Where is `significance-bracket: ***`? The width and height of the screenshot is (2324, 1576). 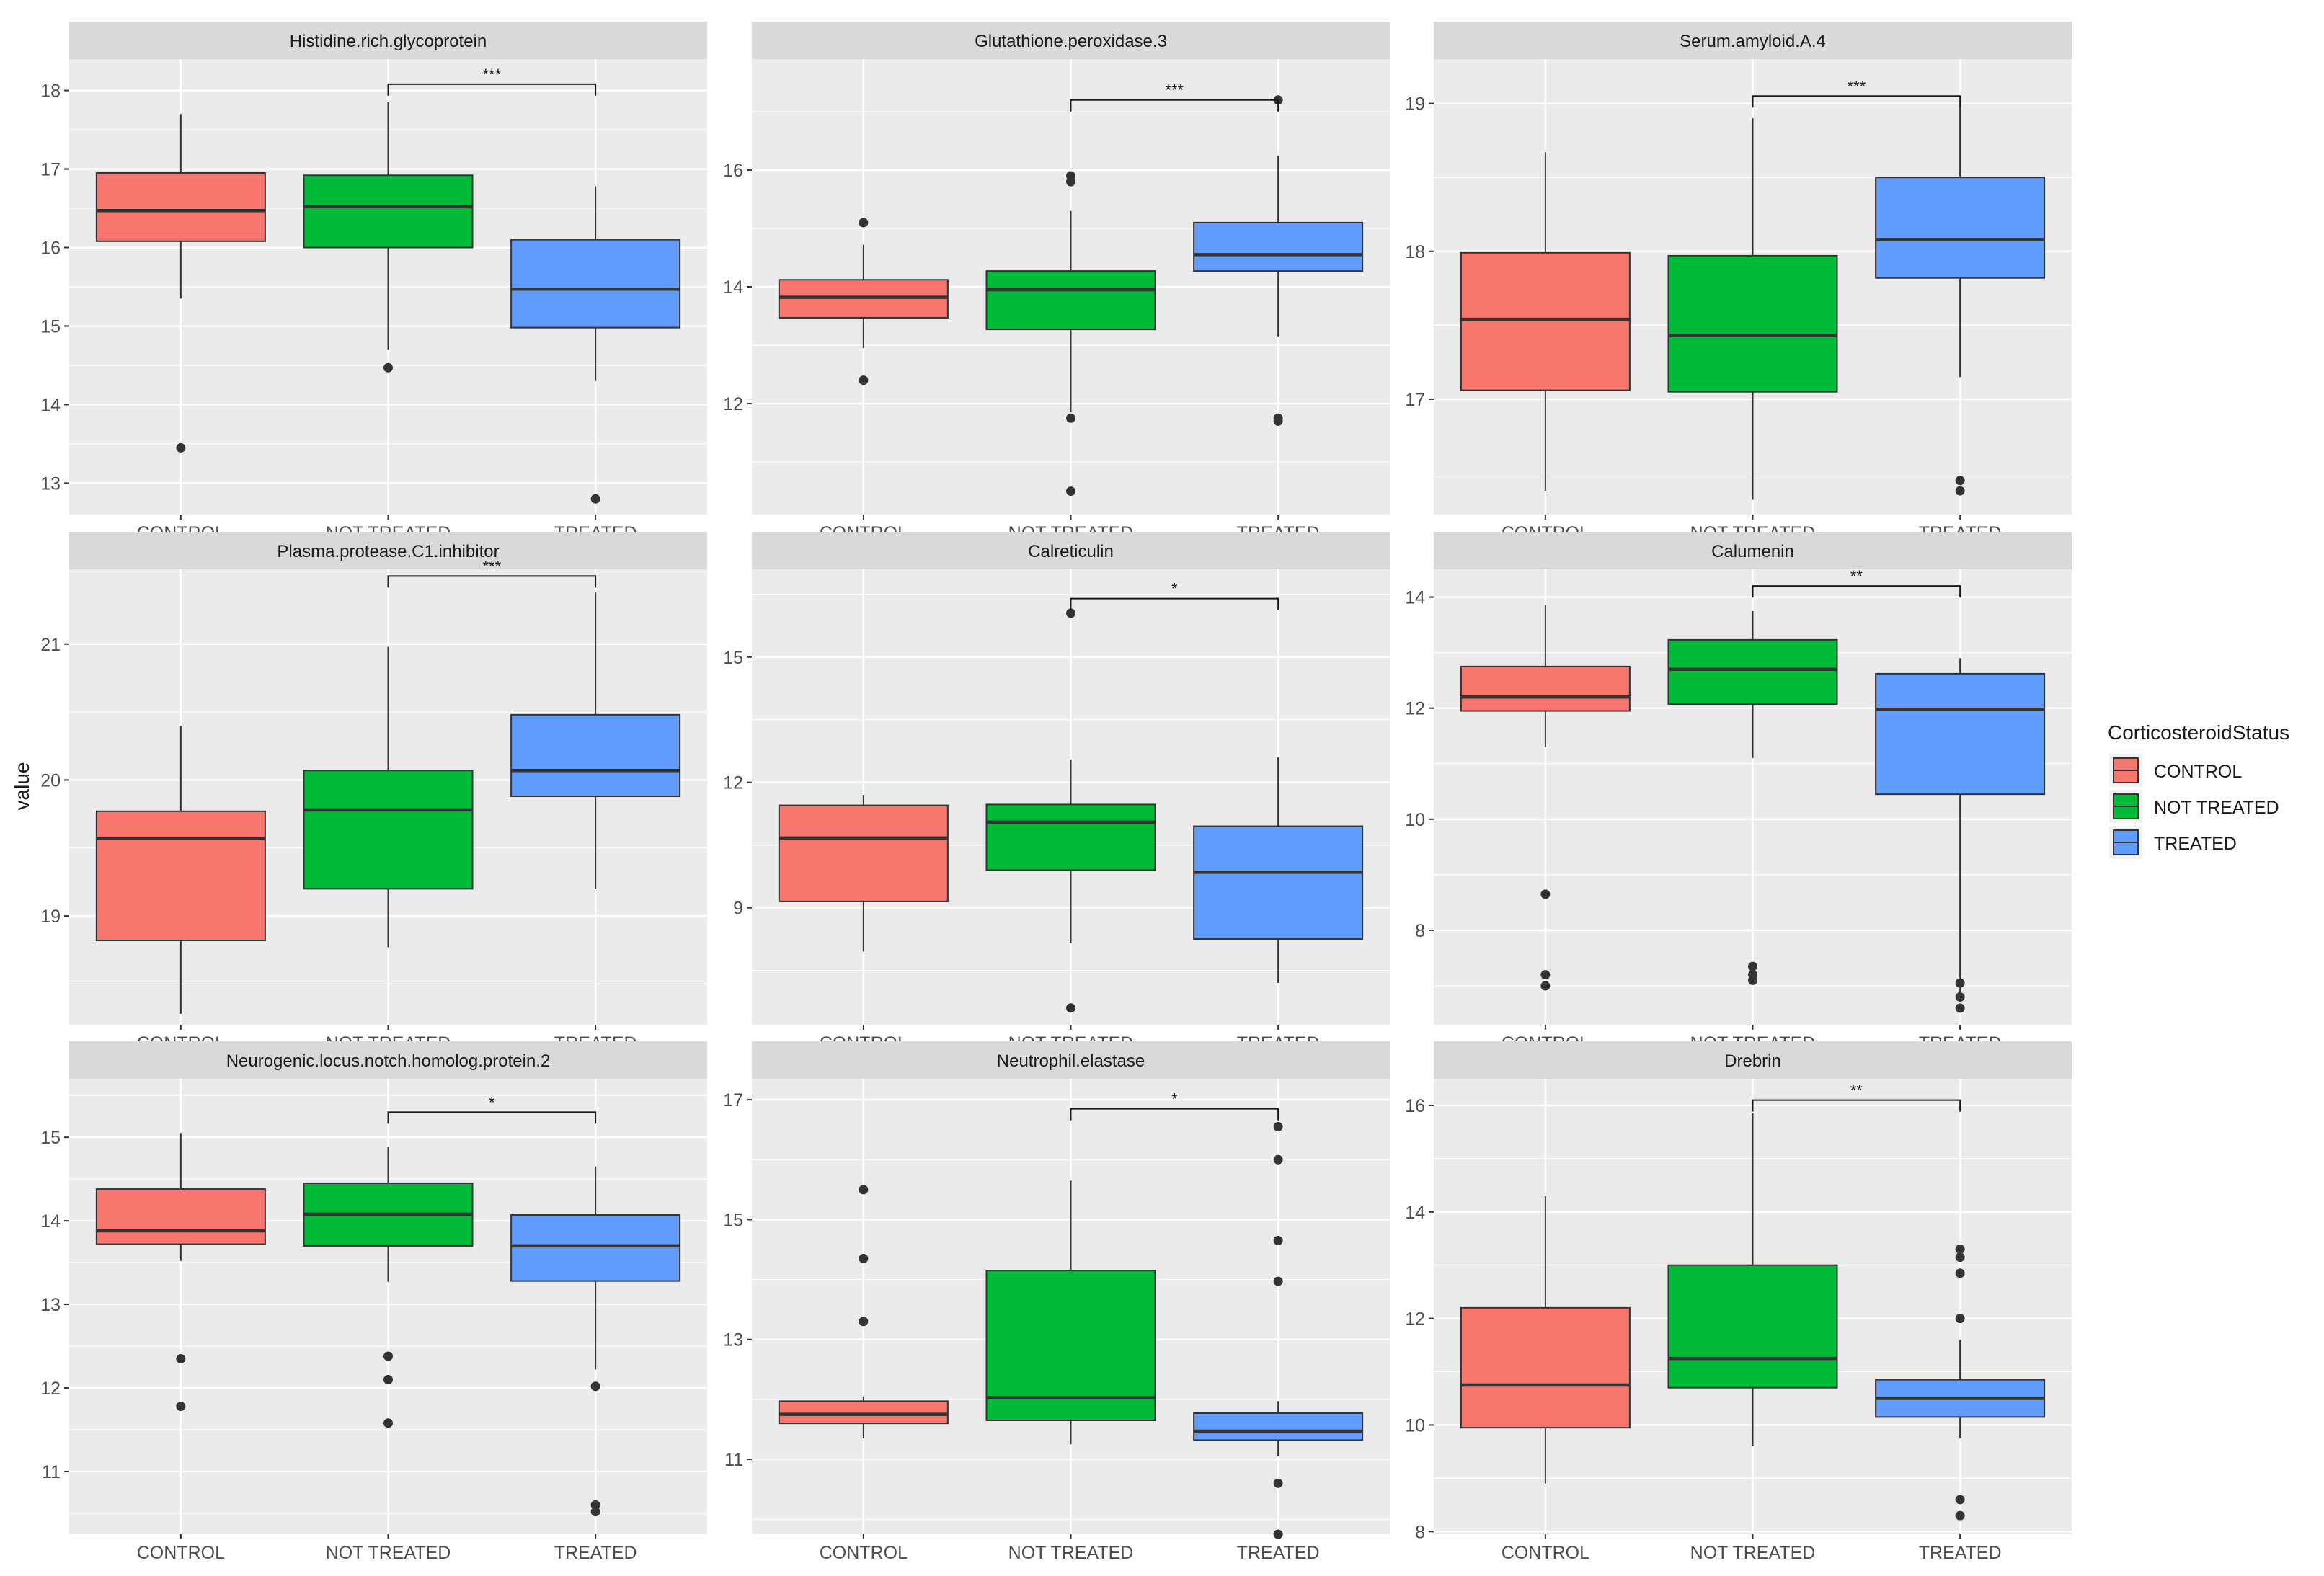
significance-bracket: *** is located at coordinates (492, 81).